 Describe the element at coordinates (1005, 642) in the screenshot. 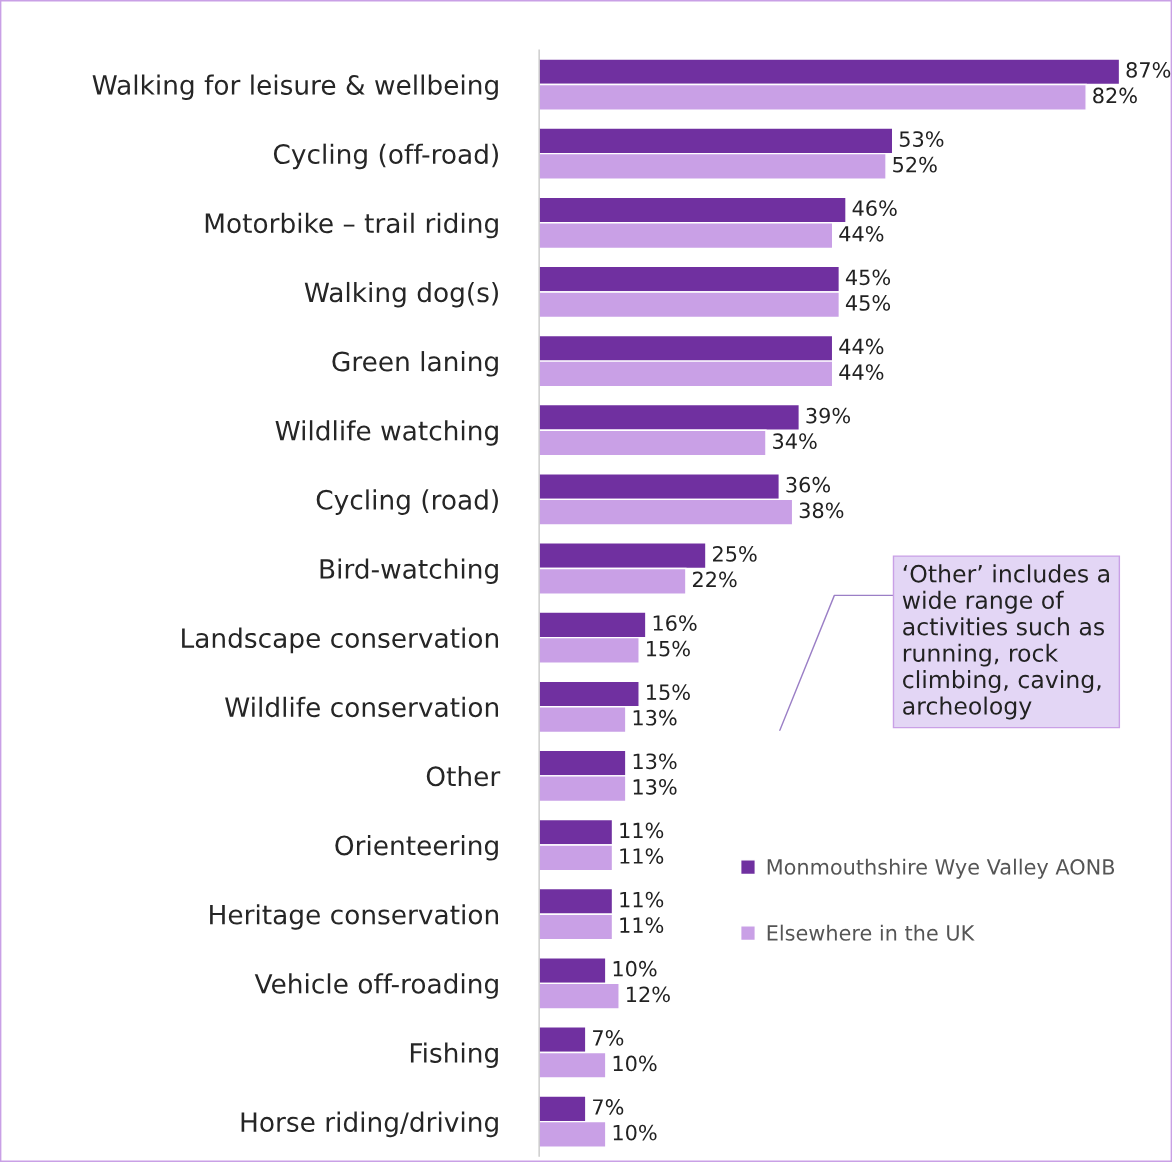

I see `annotation: ‘Other’ includes a wide range of activities such as running, rock climbing, caving, archeology` at that location.